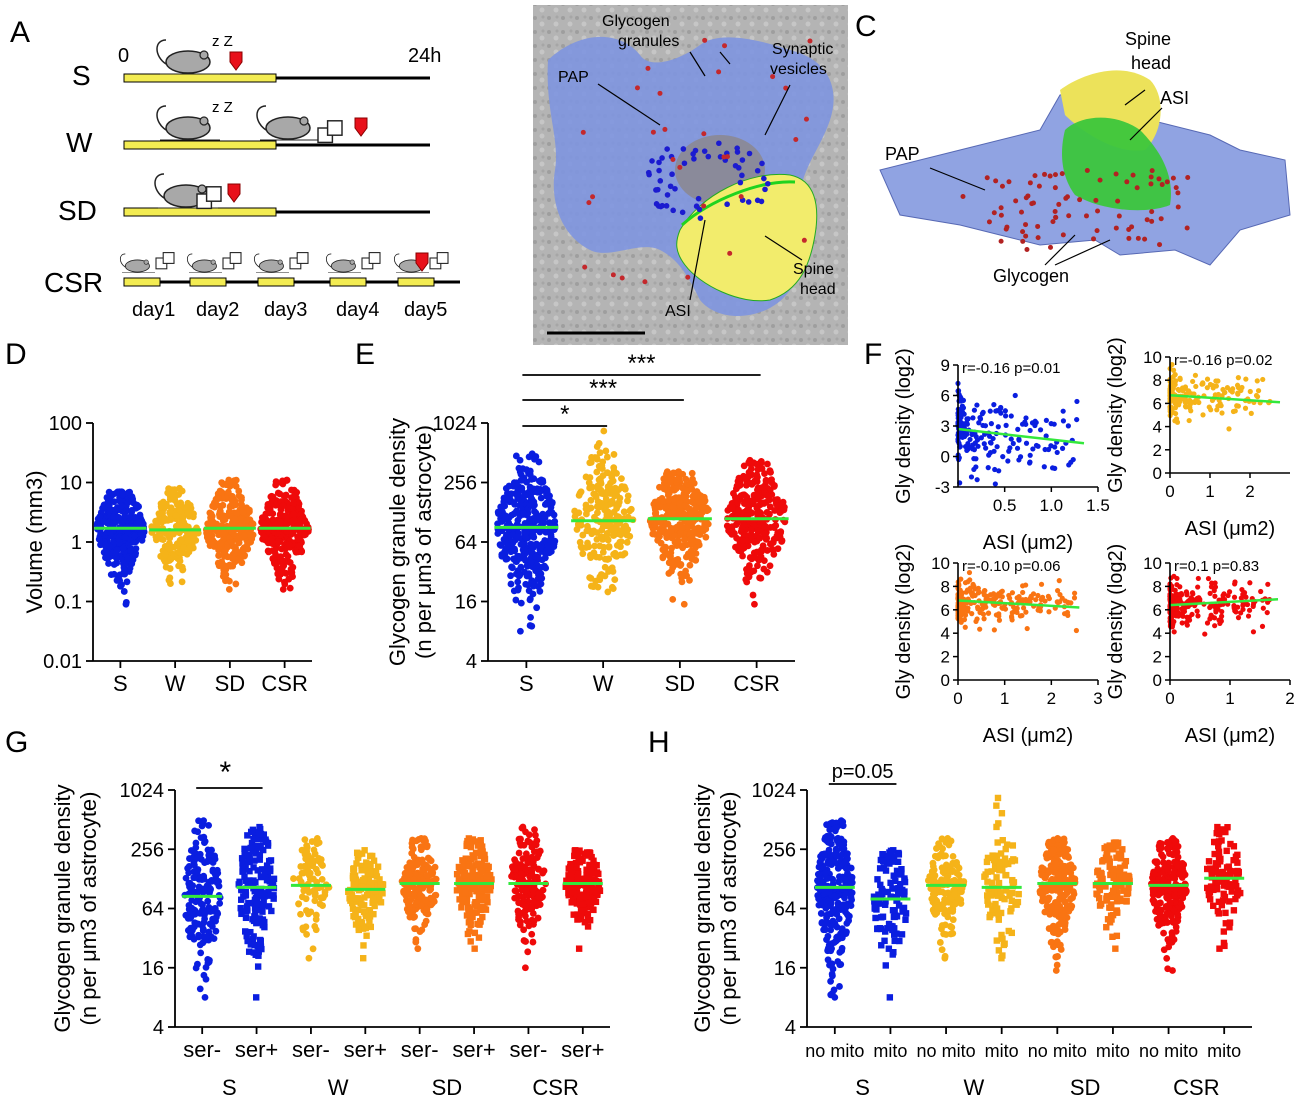  I want to click on x-tick-label: 1, so click(1209, 491).